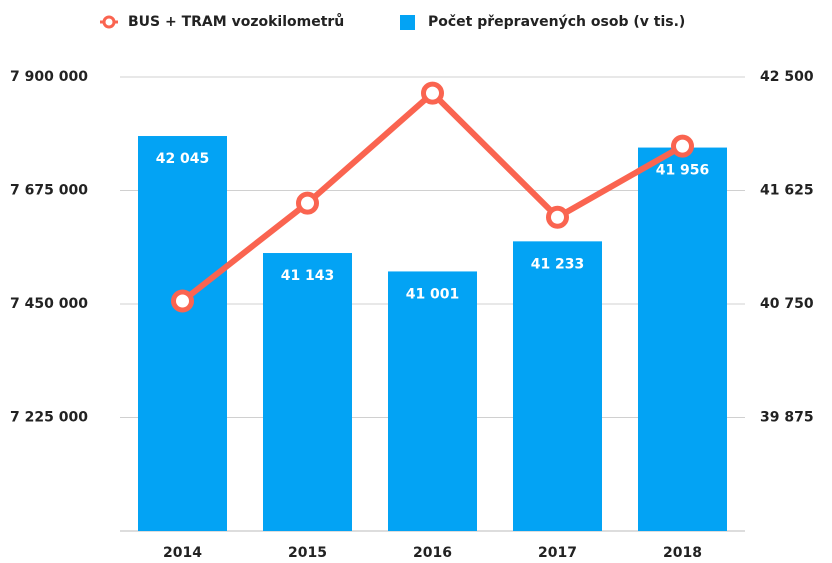 The width and height of the screenshot is (832, 563). I want to click on x-tick-label: 2015, so click(307, 553).